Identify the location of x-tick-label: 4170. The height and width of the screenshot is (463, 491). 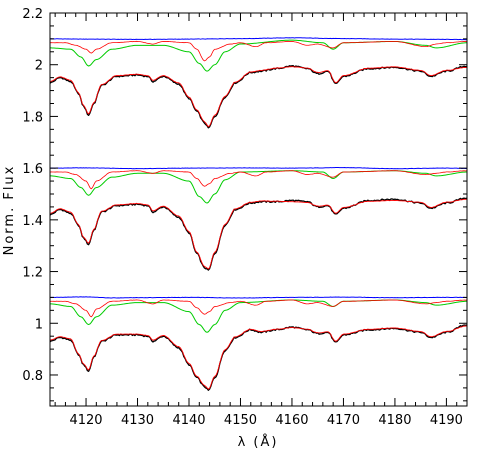
(343, 420).